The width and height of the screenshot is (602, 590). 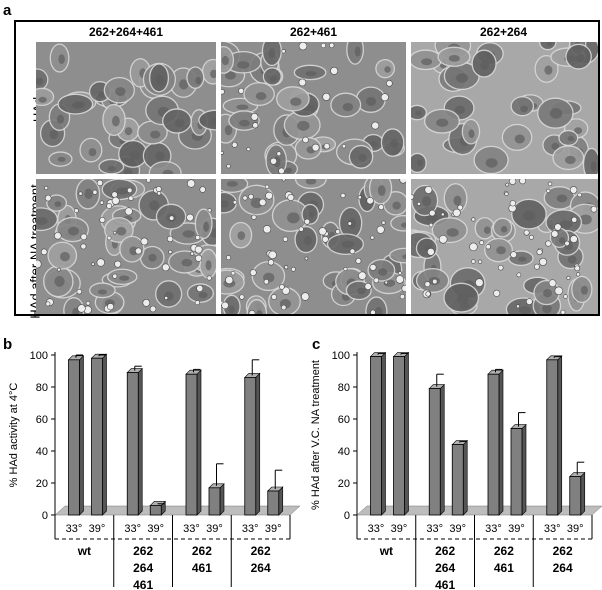 I want to click on column-label-2: 262+461, so click(x=313, y=32).